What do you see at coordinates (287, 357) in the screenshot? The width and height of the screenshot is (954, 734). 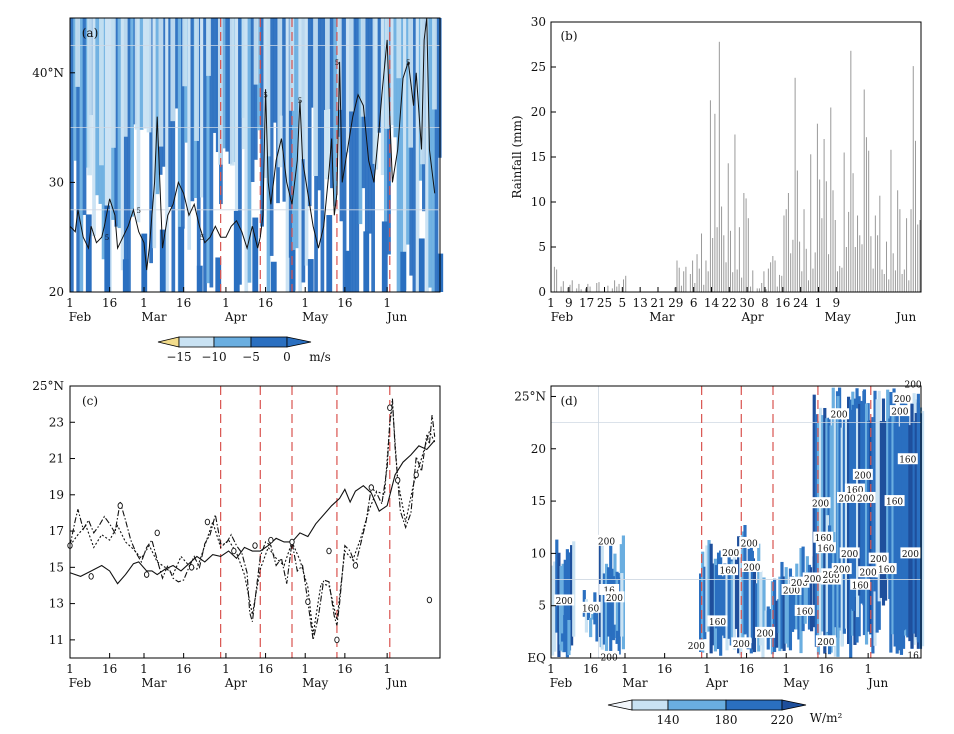 I see `colorbar-tick: 0` at bounding box center [287, 357].